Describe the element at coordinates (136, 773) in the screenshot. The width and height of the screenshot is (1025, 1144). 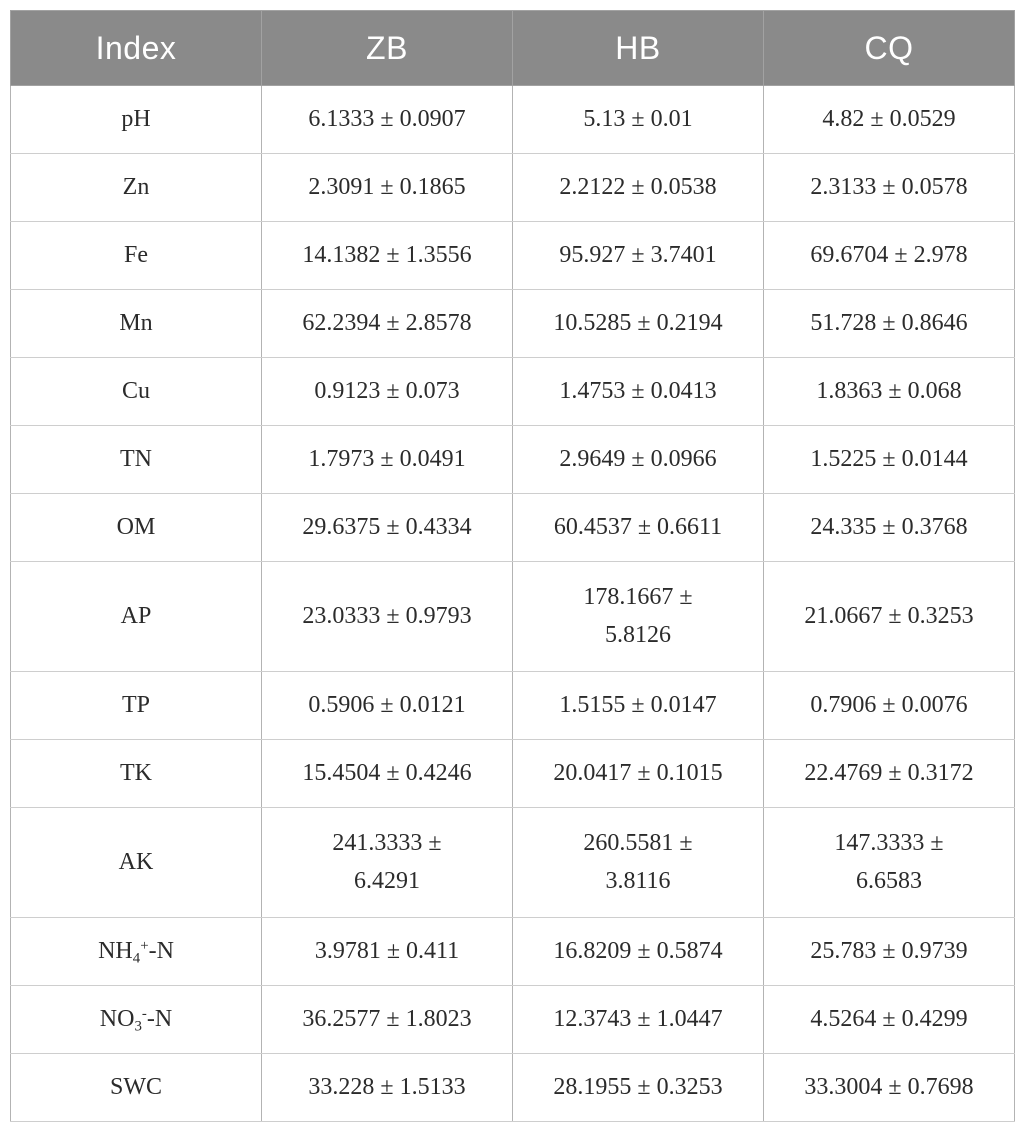
I see `row-label: TK` at that location.